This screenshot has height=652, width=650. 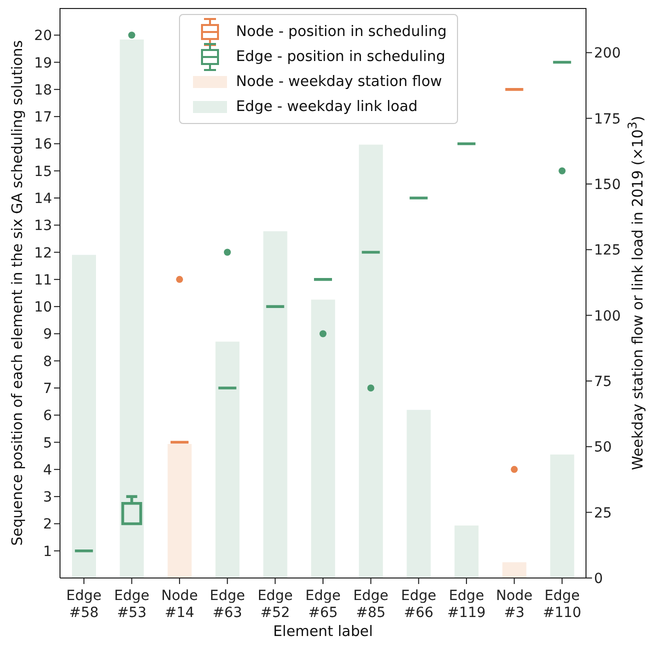 I want to click on x-tick-label: Edge #110, so click(x=562, y=604).